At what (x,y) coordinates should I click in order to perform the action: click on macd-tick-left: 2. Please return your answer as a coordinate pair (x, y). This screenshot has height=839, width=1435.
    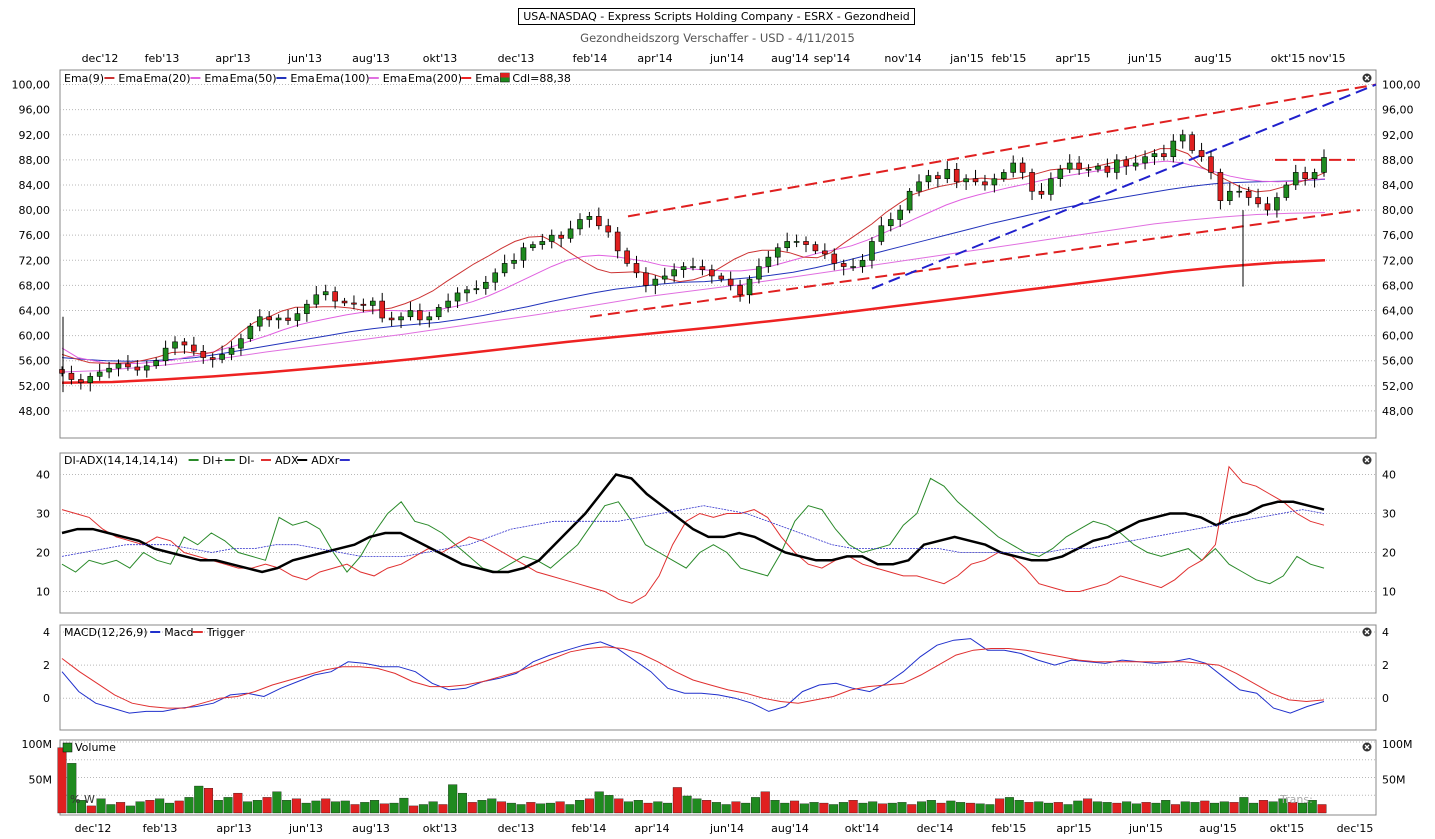
    Looking at the image, I should click on (46, 665).